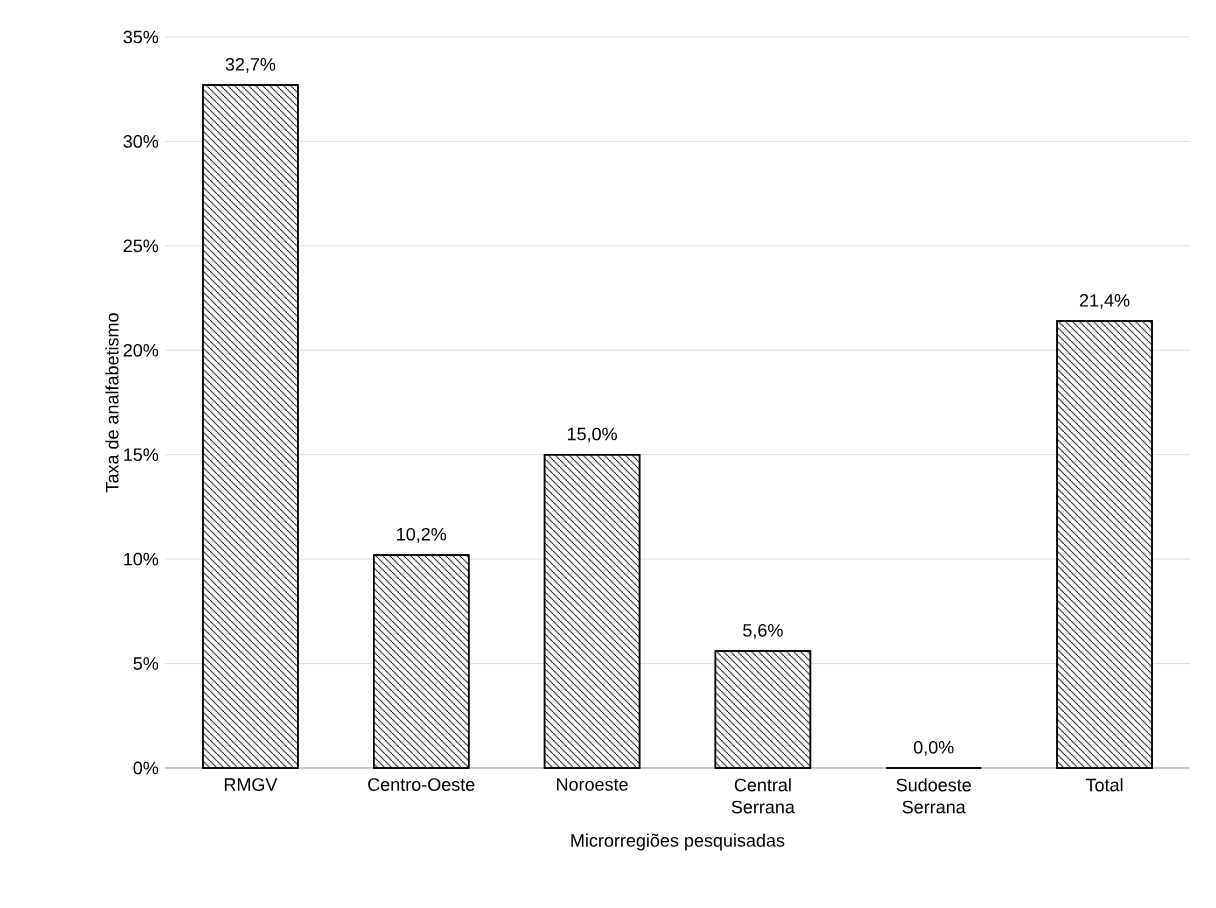  What do you see at coordinates (250, 65) in the screenshot?
I see `data-label: 32,7%` at bounding box center [250, 65].